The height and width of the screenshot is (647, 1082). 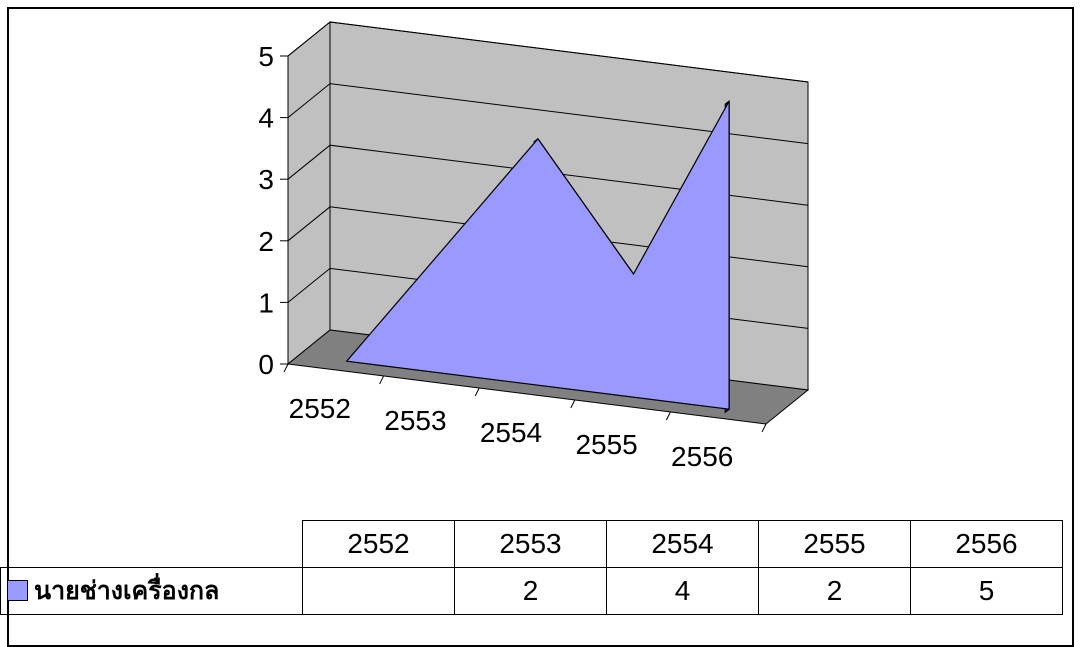 What do you see at coordinates (606, 444) in the screenshot?
I see `x-tick-label: 2555` at bounding box center [606, 444].